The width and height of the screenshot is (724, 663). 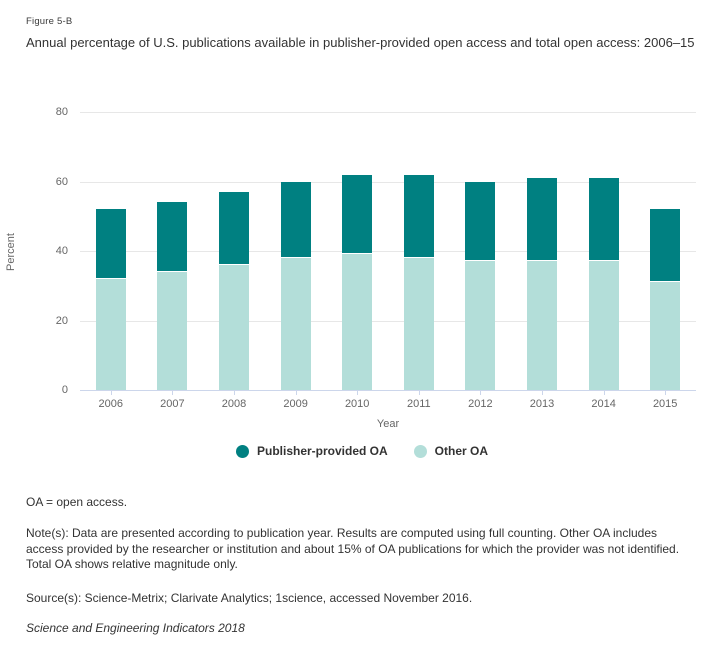 I want to click on x-tick-label-2009: 2009, so click(x=295, y=404).